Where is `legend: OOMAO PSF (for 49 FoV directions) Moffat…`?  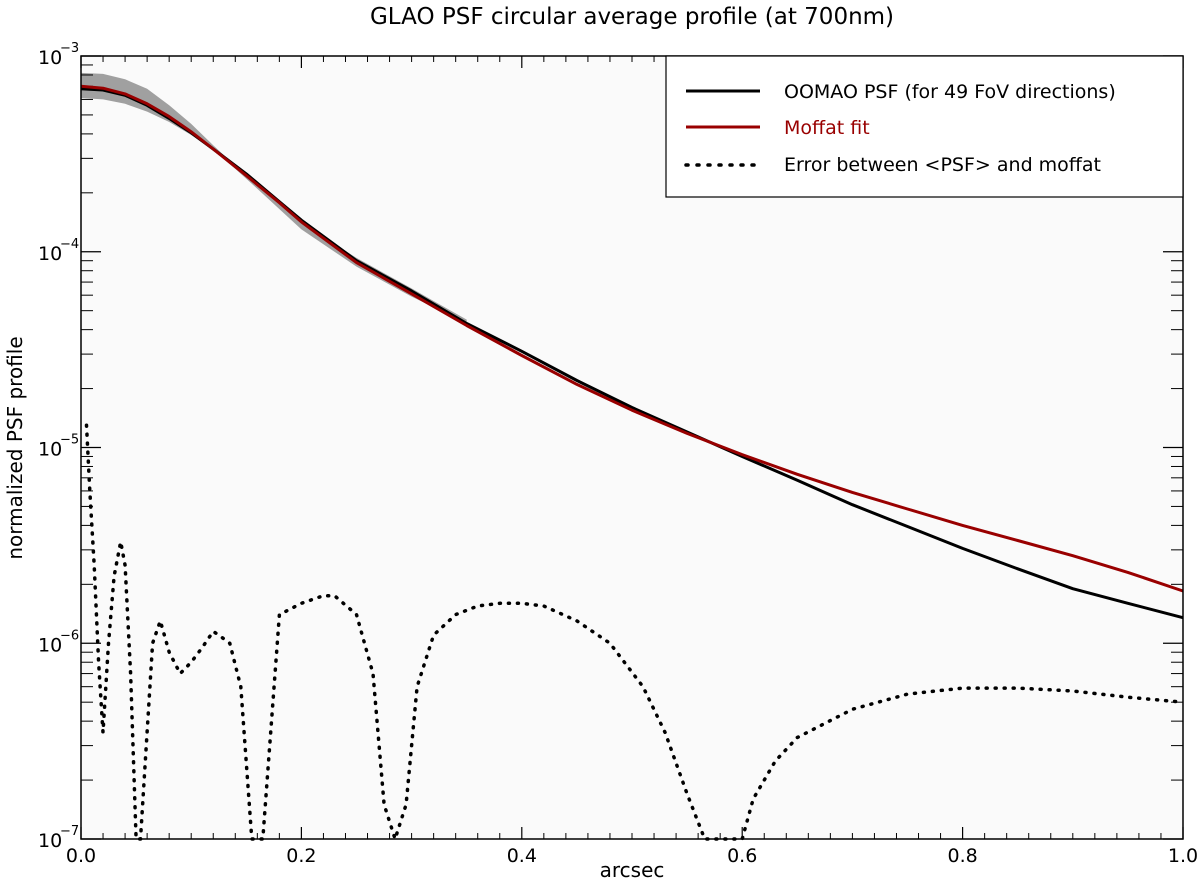
legend: OOMAO PSF (for 49 FoV directions) Moffat… is located at coordinates (924, 126).